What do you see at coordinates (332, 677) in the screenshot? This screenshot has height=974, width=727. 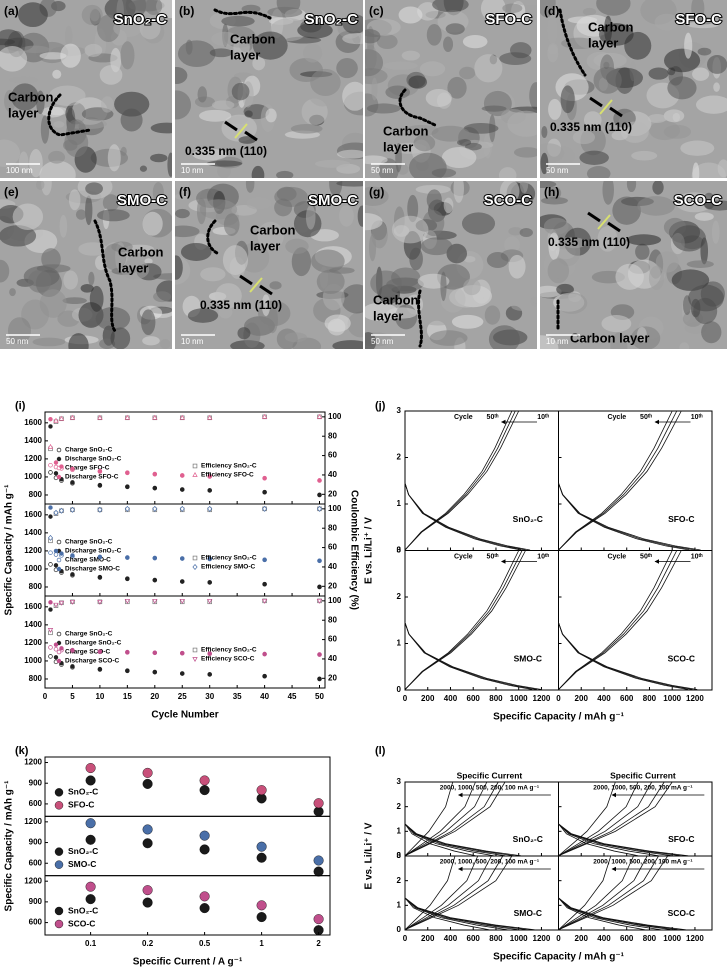 I see `y2-tick-label: 20` at bounding box center [332, 677].